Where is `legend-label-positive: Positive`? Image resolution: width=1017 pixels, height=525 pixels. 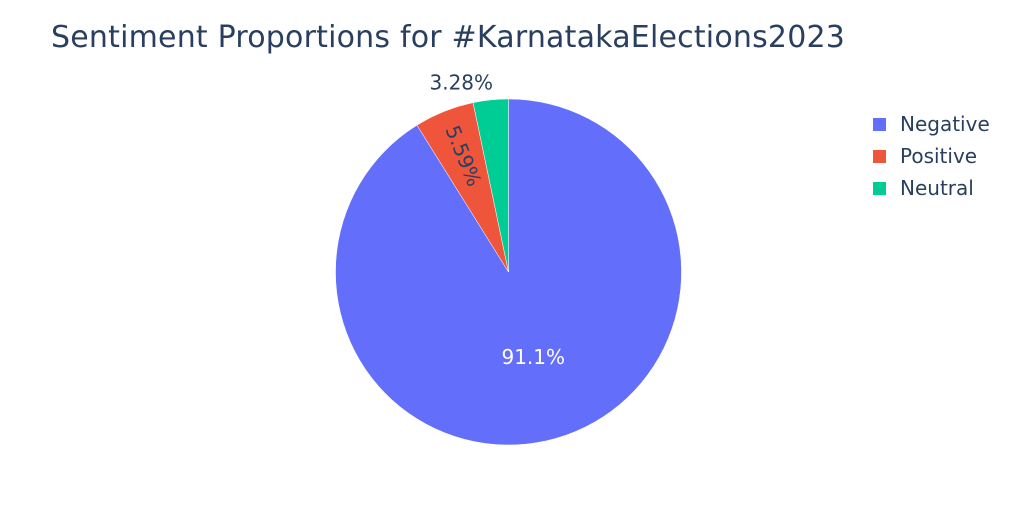 legend-label-positive: Positive is located at coordinates (939, 156).